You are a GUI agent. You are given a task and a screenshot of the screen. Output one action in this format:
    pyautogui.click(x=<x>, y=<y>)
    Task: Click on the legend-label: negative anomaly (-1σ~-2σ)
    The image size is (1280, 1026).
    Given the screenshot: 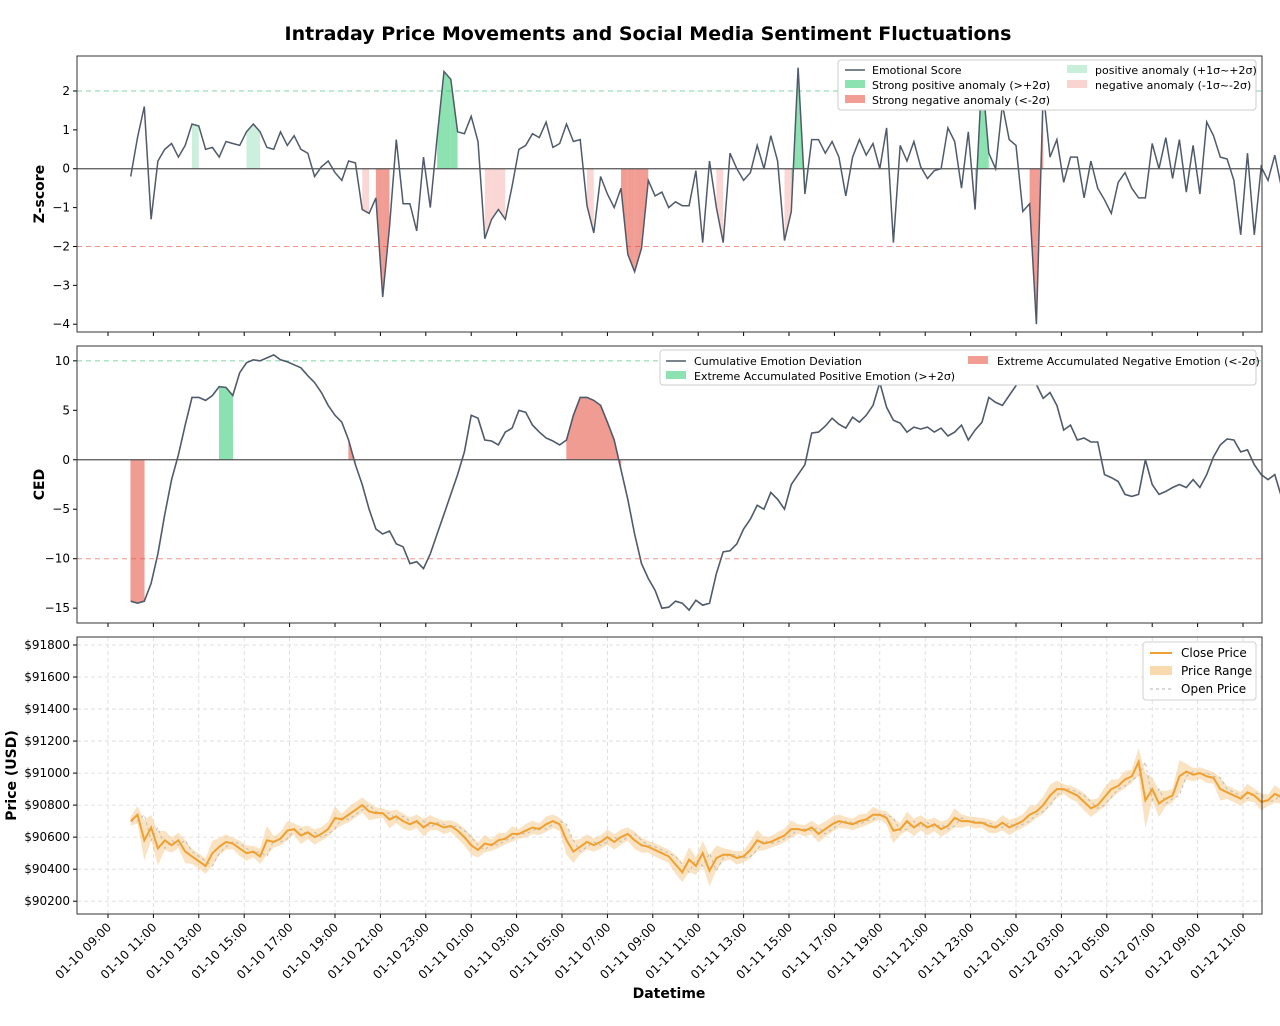 What is the action you would take?
    pyautogui.click(x=1173, y=85)
    